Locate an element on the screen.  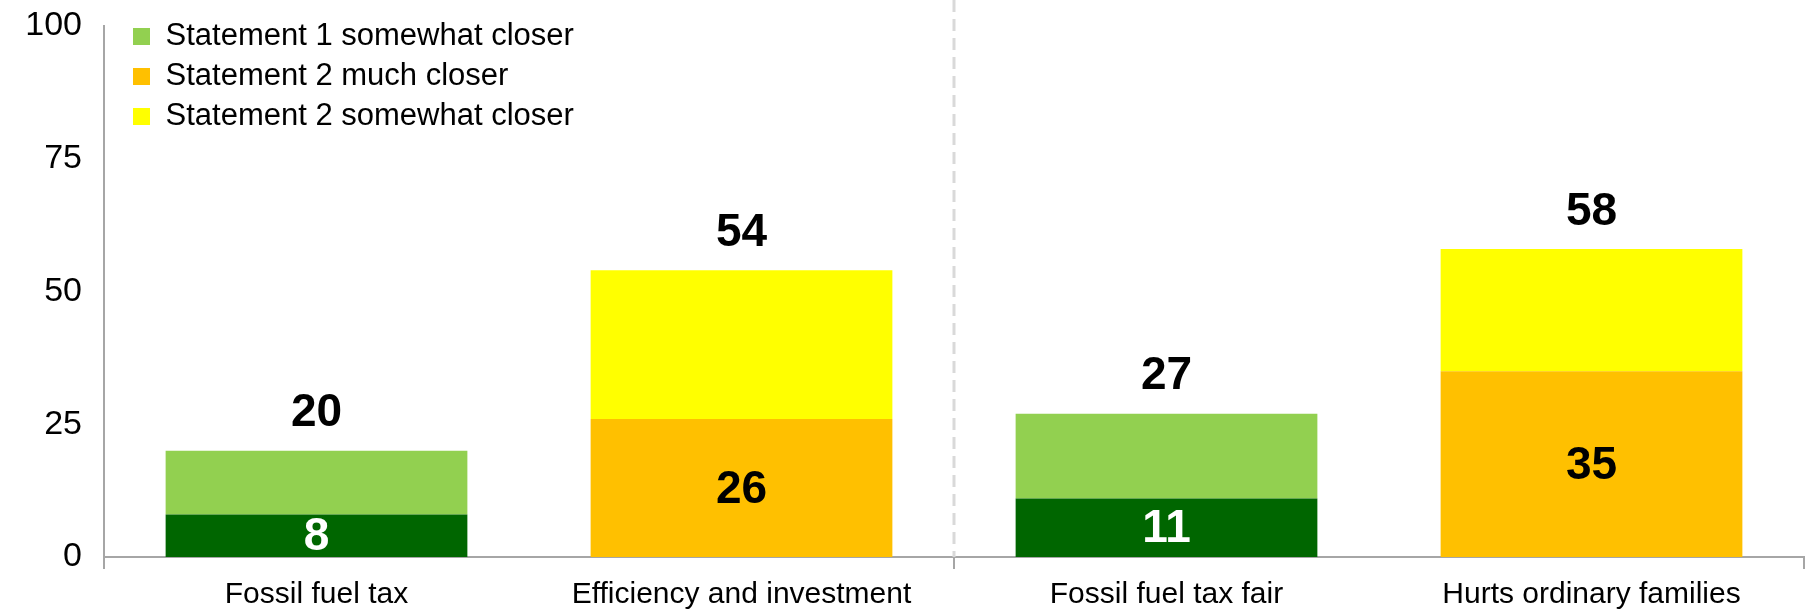
data-label: 35 is located at coordinates (1591, 462).